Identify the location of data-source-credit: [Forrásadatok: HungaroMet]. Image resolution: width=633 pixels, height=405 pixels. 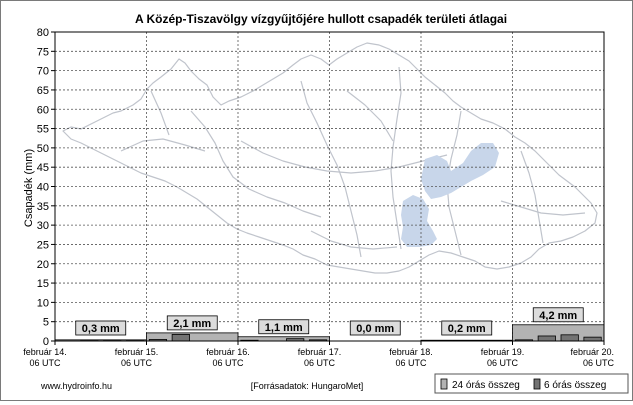
(307, 386).